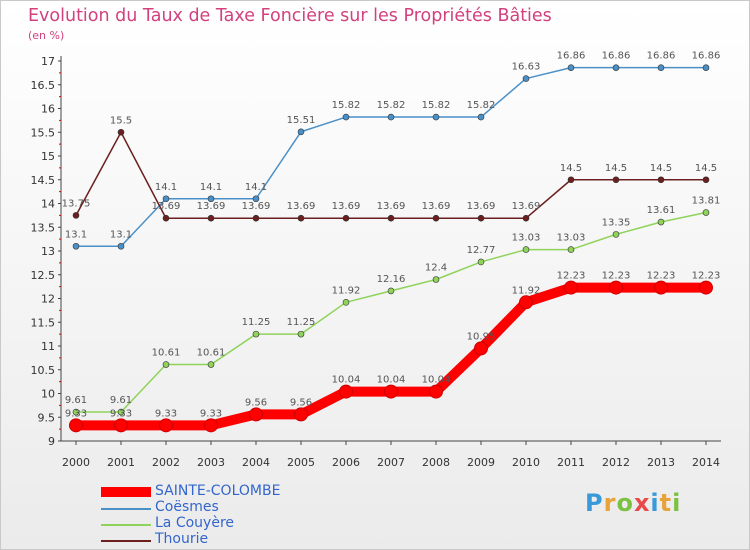  I want to click on legend-swatch-thourie, so click(126, 541).